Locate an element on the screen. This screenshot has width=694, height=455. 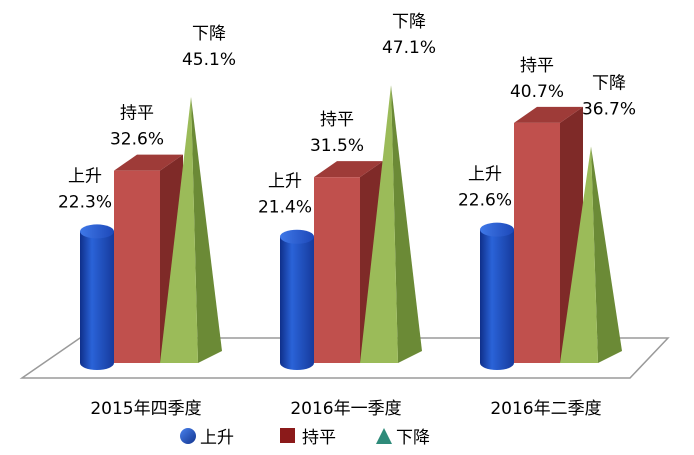
data-label-falling-1-value: 47.1% is located at coordinates (409, 48).